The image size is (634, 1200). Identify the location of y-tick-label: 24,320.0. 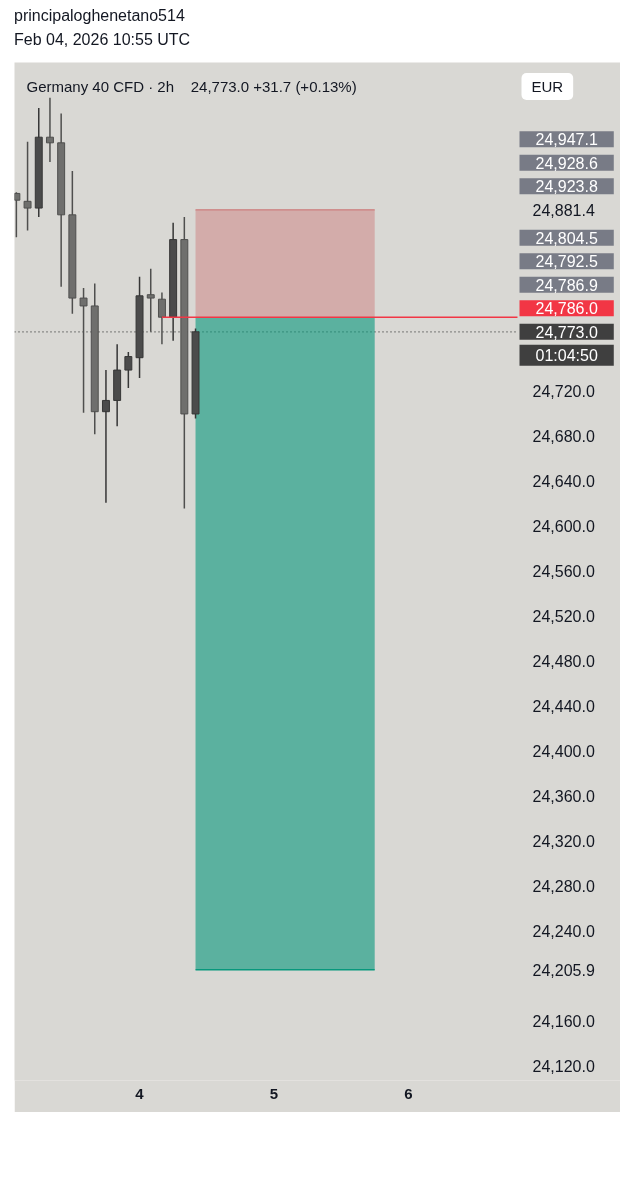
(563, 842).